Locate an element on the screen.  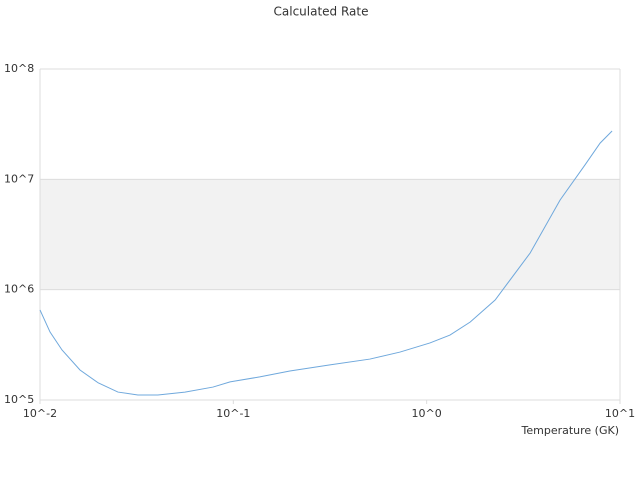
y-tick-label: 10^7 is located at coordinates (19, 178).